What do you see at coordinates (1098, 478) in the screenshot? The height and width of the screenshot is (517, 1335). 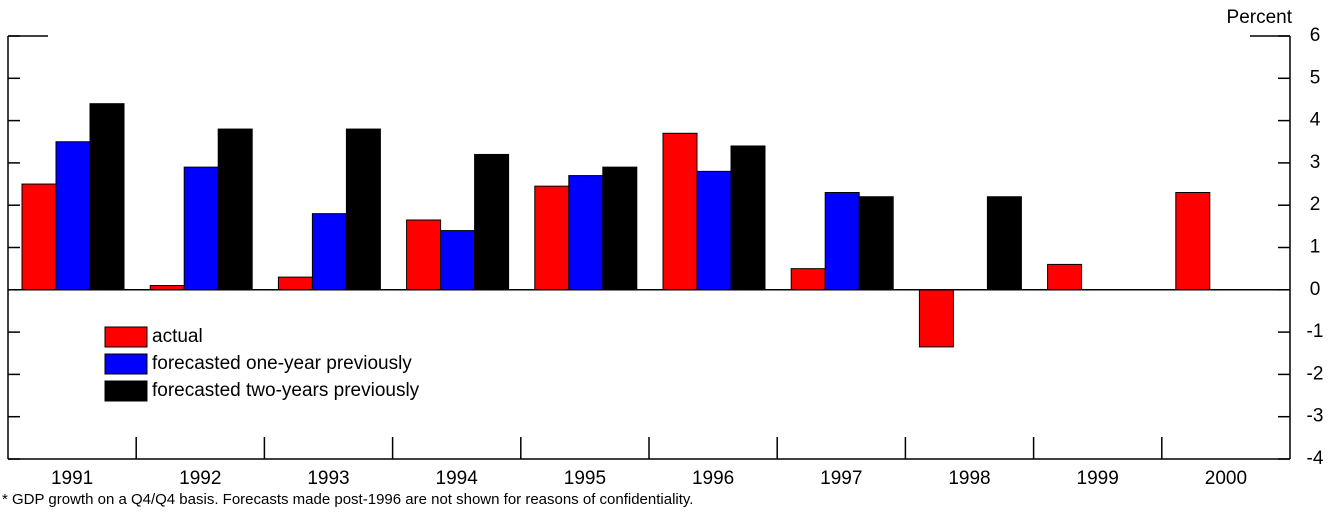 I see `x-tick-label: 1999` at bounding box center [1098, 478].